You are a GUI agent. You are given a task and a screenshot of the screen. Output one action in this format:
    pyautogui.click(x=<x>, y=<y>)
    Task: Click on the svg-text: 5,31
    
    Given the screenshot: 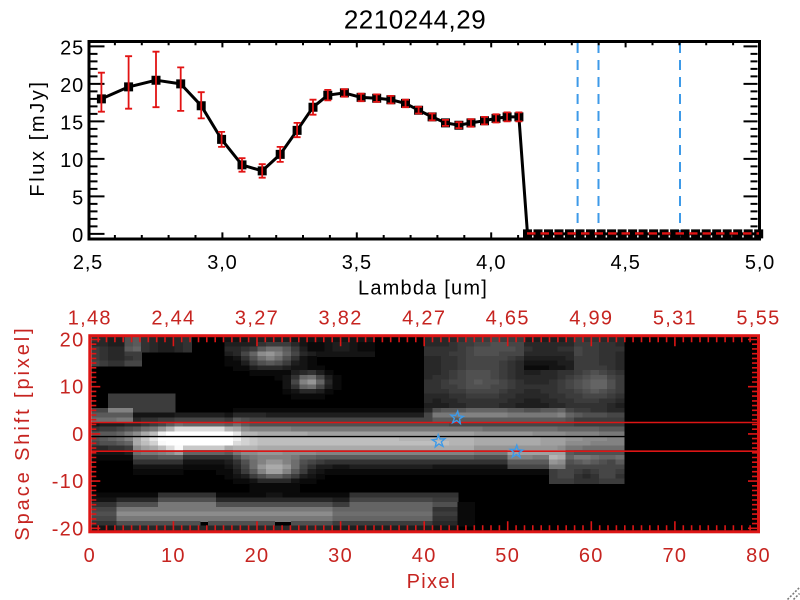 What is the action you would take?
    pyautogui.click(x=675, y=319)
    